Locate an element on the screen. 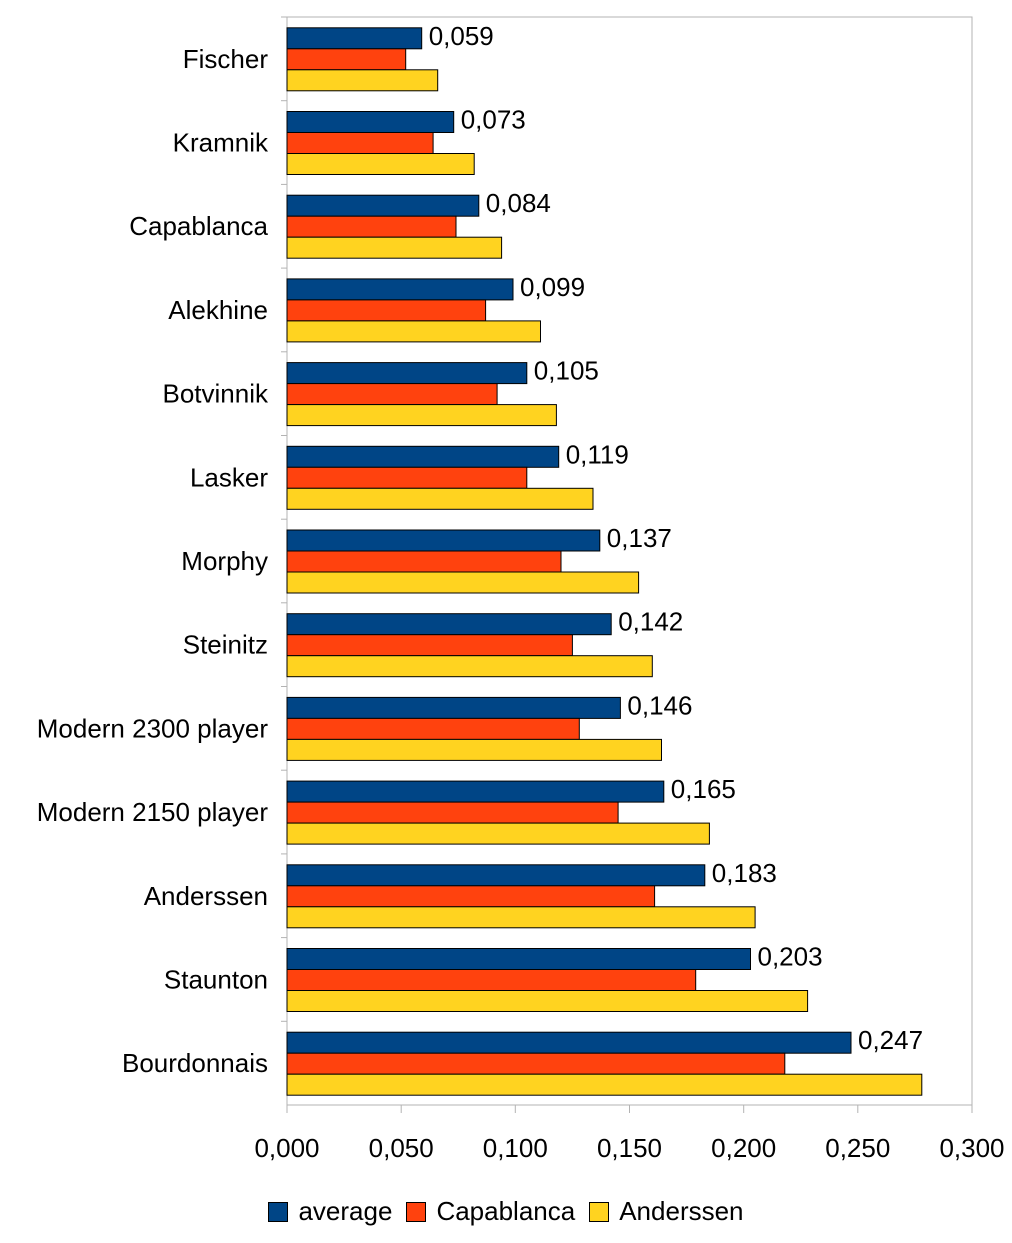  bar-average-capablanca is located at coordinates (383, 205).